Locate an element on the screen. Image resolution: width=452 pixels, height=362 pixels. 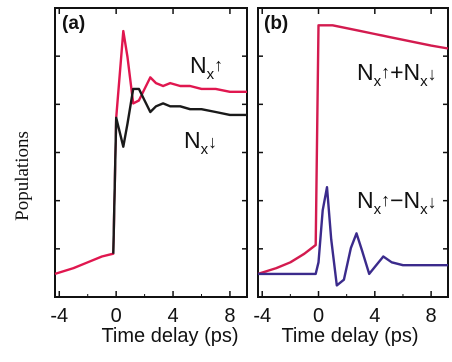
series-line-down is located at coordinates (179, 170).